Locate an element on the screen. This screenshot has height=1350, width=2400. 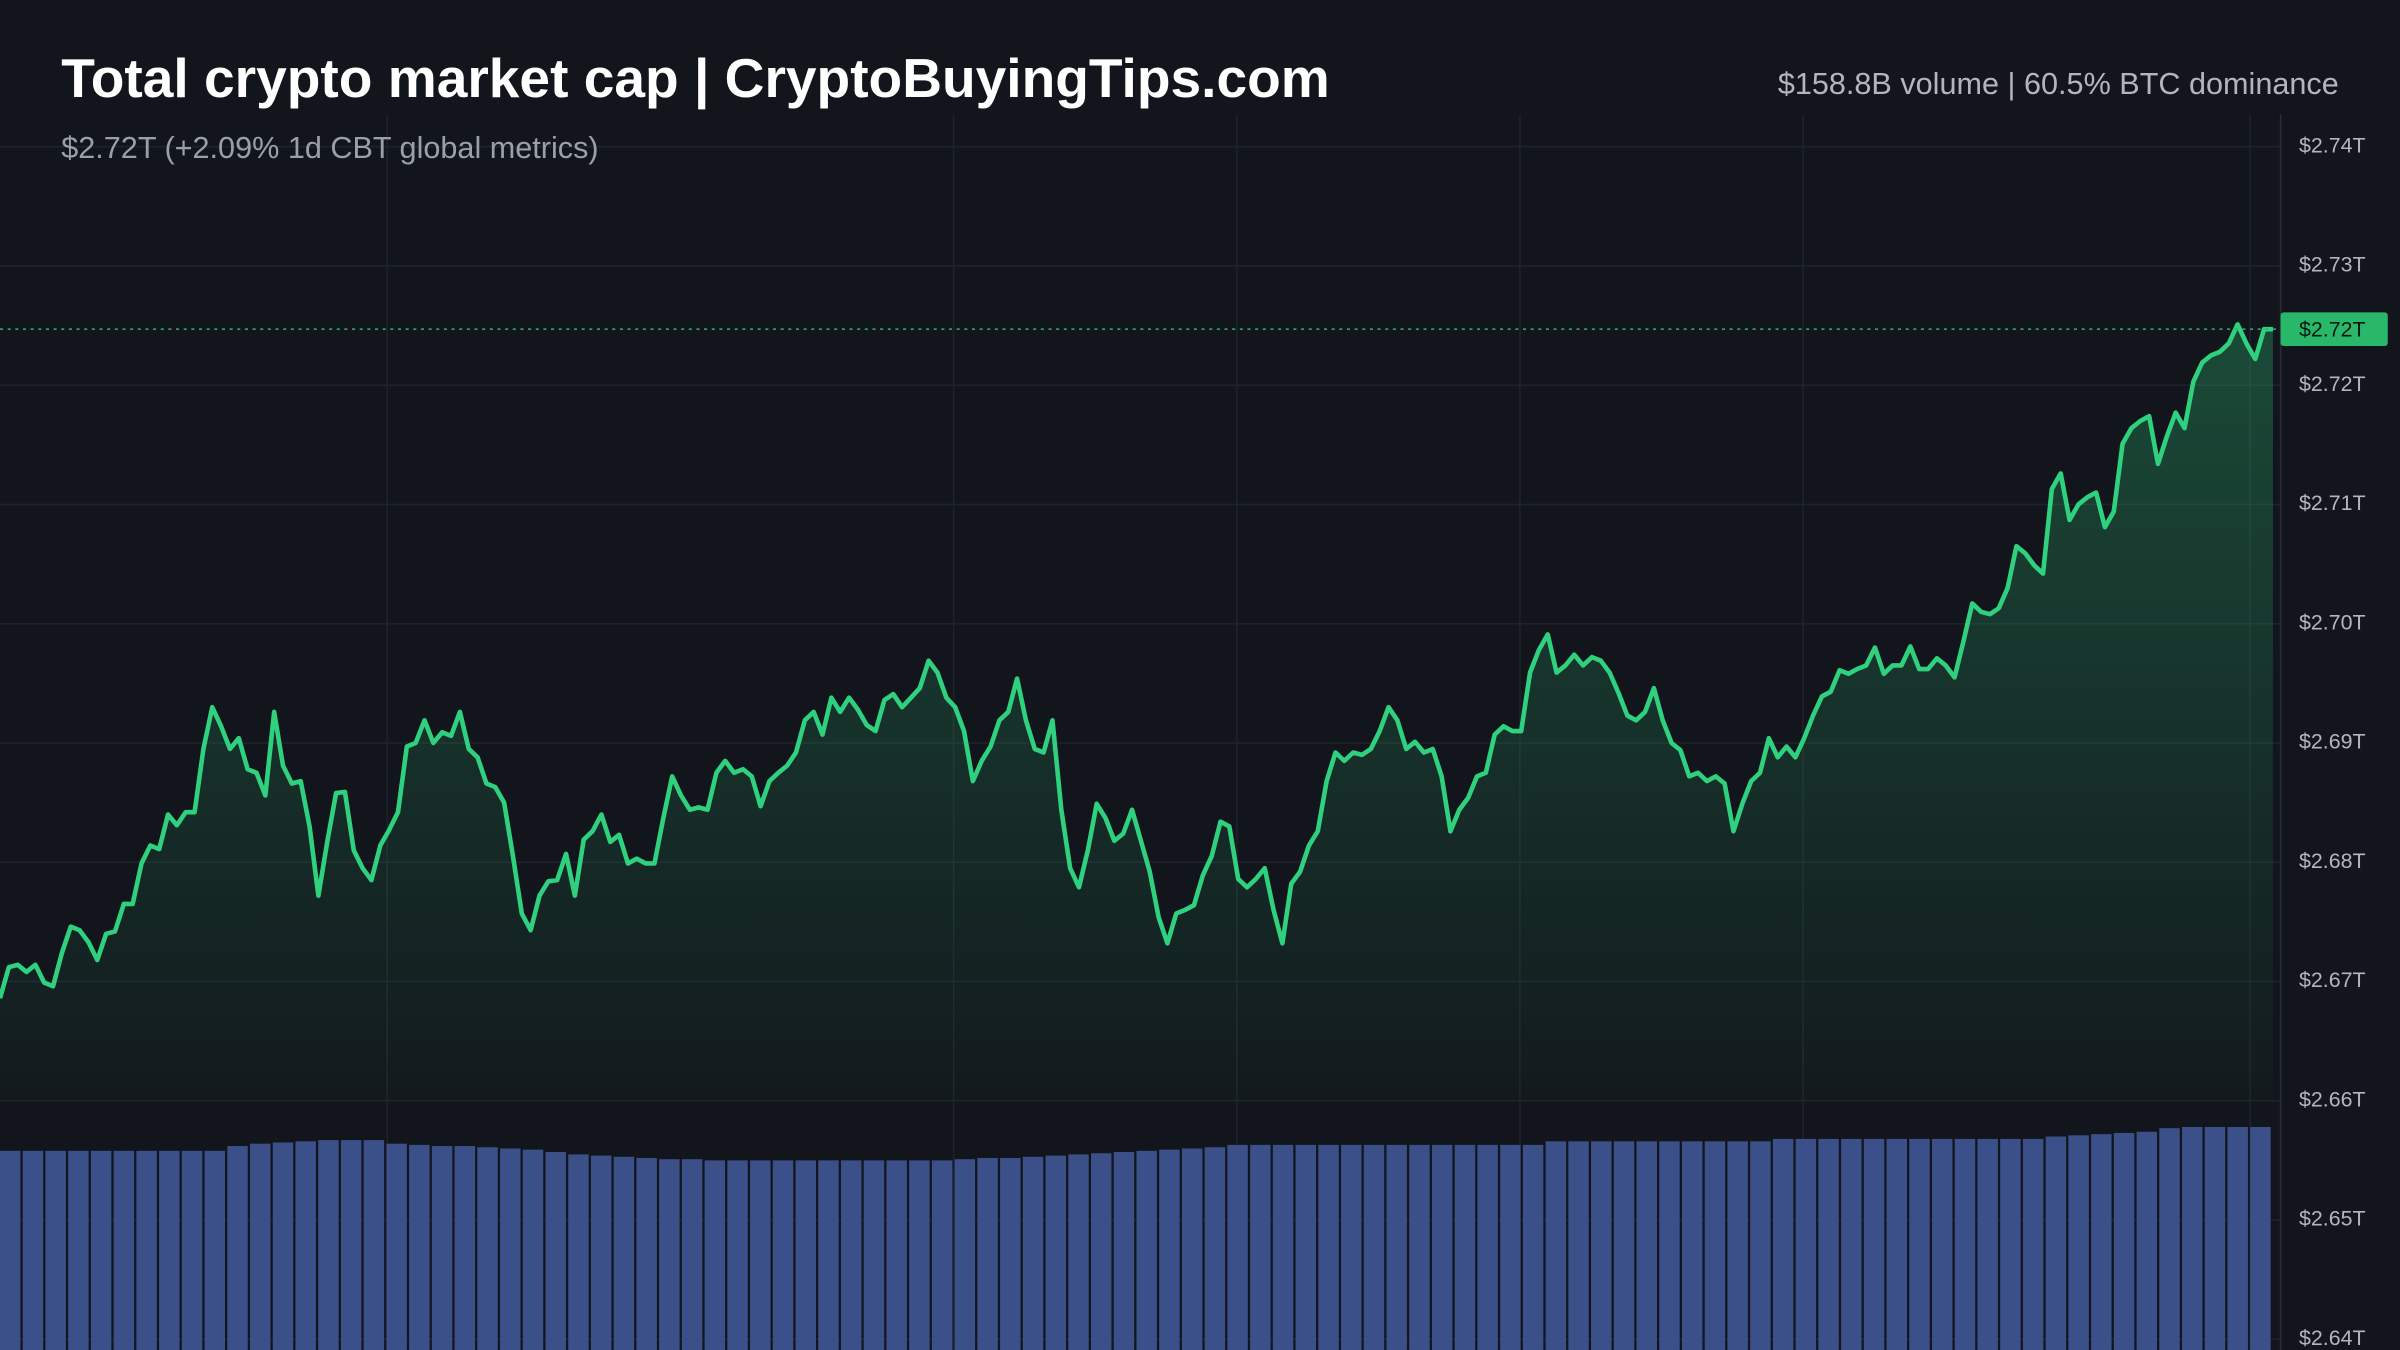
last-price-label: $2.72T is located at coordinates (2332, 329).